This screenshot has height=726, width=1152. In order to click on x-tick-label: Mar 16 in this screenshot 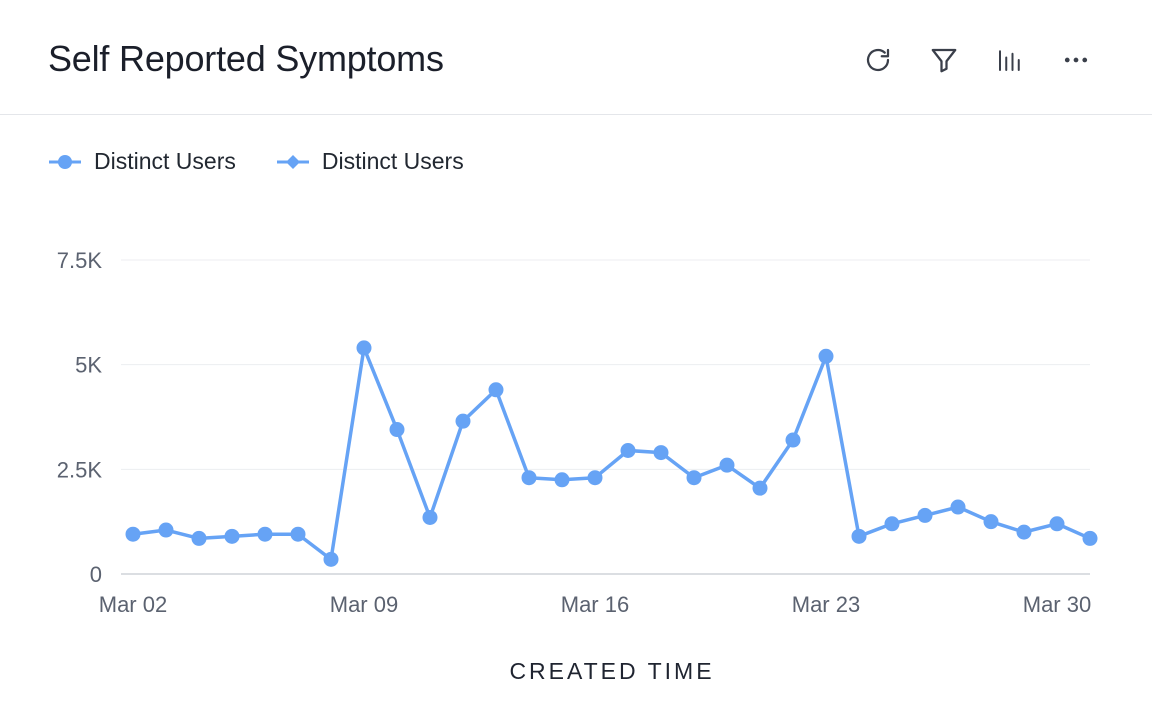, I will do `click(595, 604)`.